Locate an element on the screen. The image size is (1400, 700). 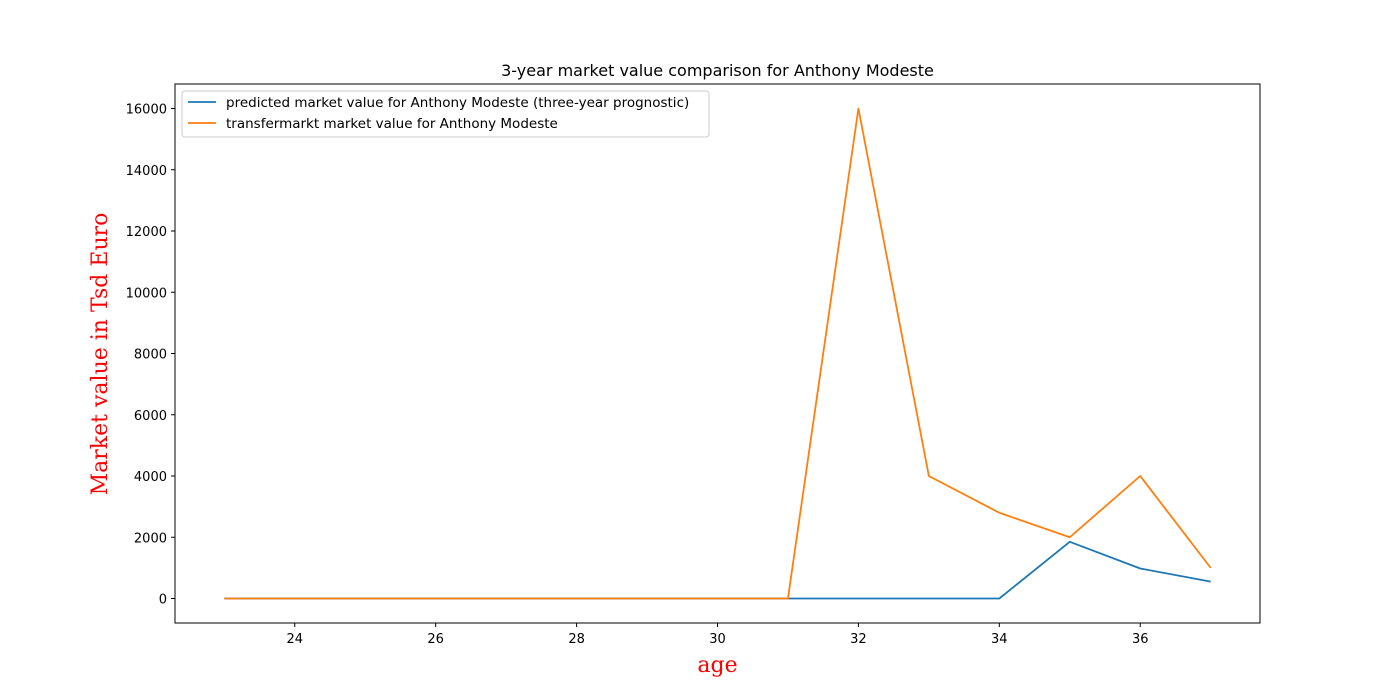
y-tick-label: 16000 is located at coordinates (146, 110).